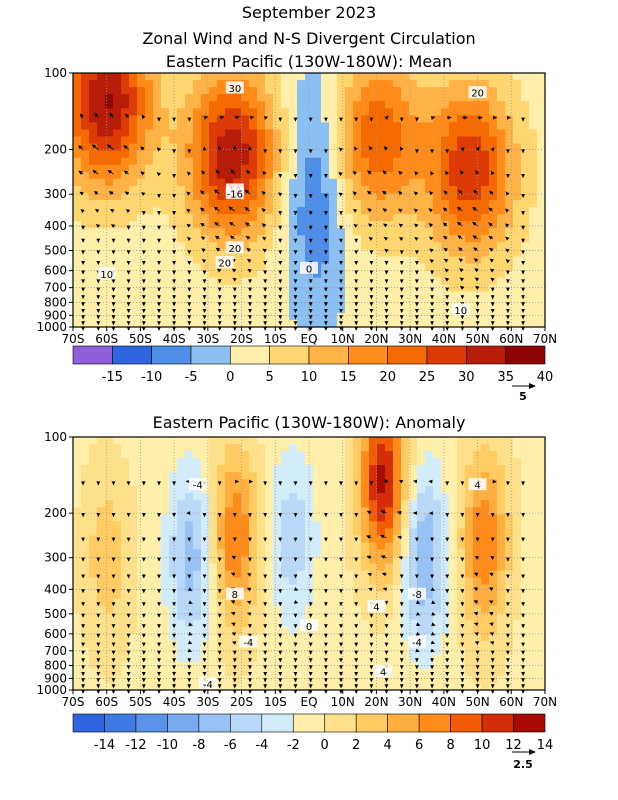  What do you see at coordinates (241, 339) in the screenshot?
I see `x-tick-label: 20S` at bounding box center [241, 339].